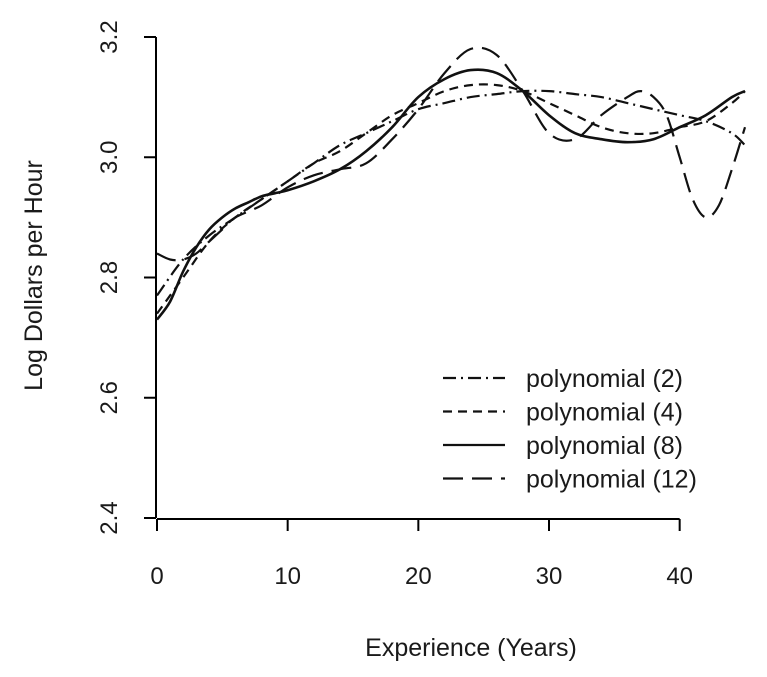  I want to click on legend-label: polynomial (2), so click(604, 379).